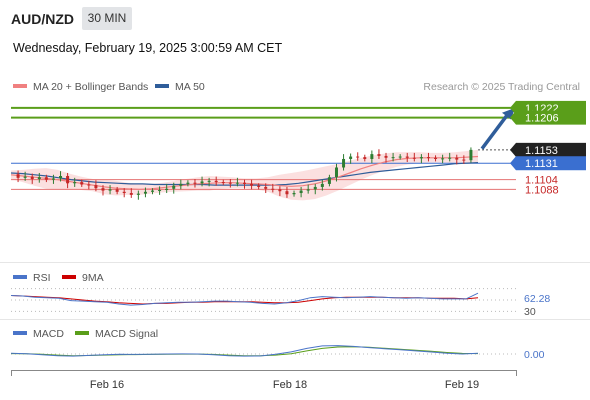 The width and height of the screenshot is (590, 400). I want to click on legend-ma20-label: MA 20 + Bollinger Bands, so click(90, 87).